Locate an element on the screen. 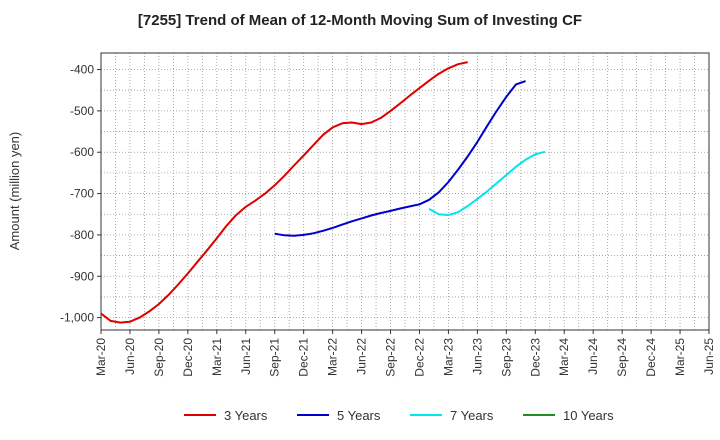 This screenshot has height=440, width=720. legend: 3 Years 5 Years 7 Years 10 Years is located at coordinates (399, 415).